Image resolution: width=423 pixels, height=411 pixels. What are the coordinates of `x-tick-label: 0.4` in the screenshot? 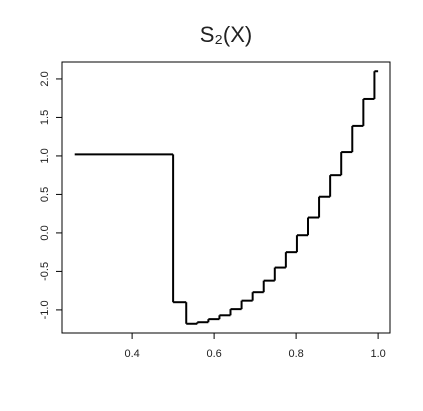 It's located at (131, 354).